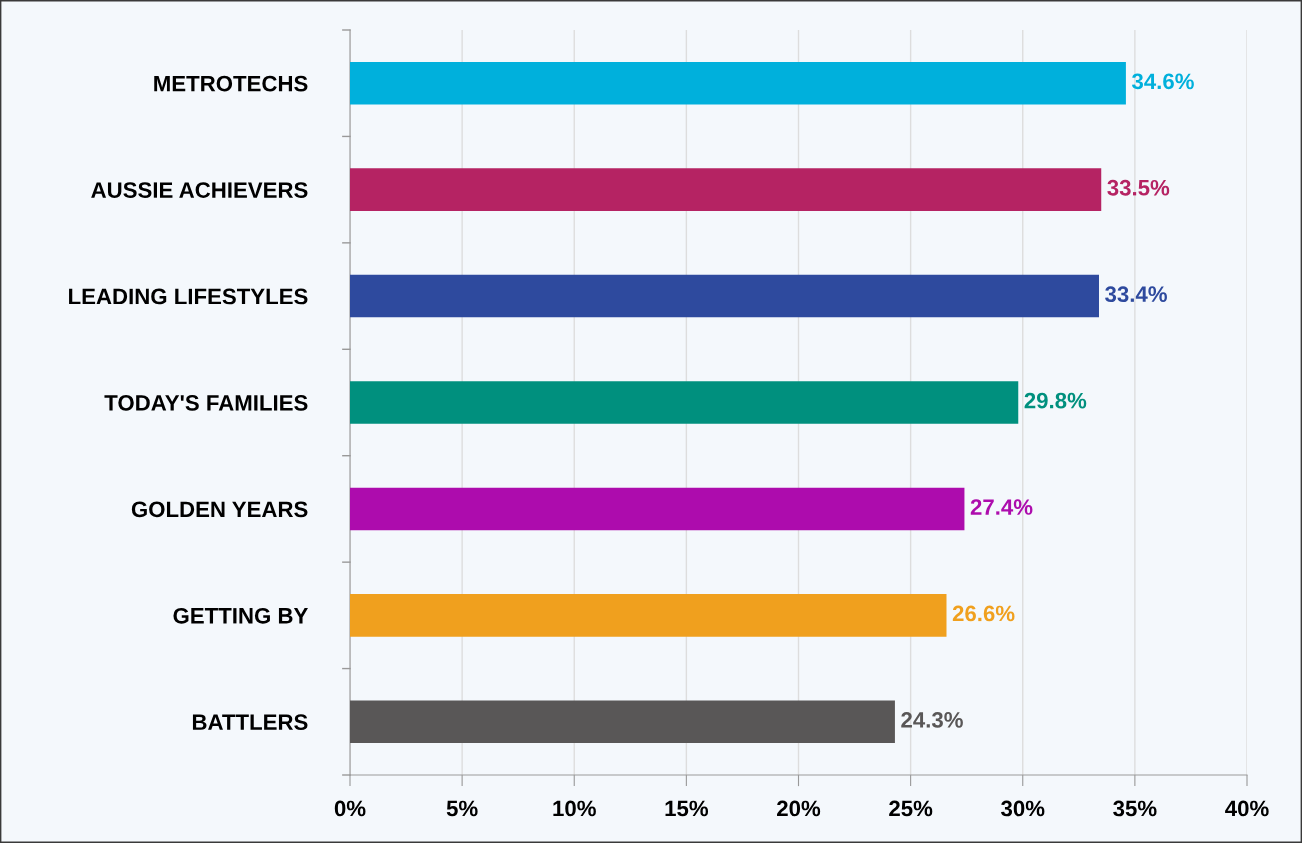 The height and width of the screenshot is (843, 1302). What do you see at coordinates (1247, 808) in the screenshot?
I see `x-tick-label: 40%` at bounding box center [1247, 808].